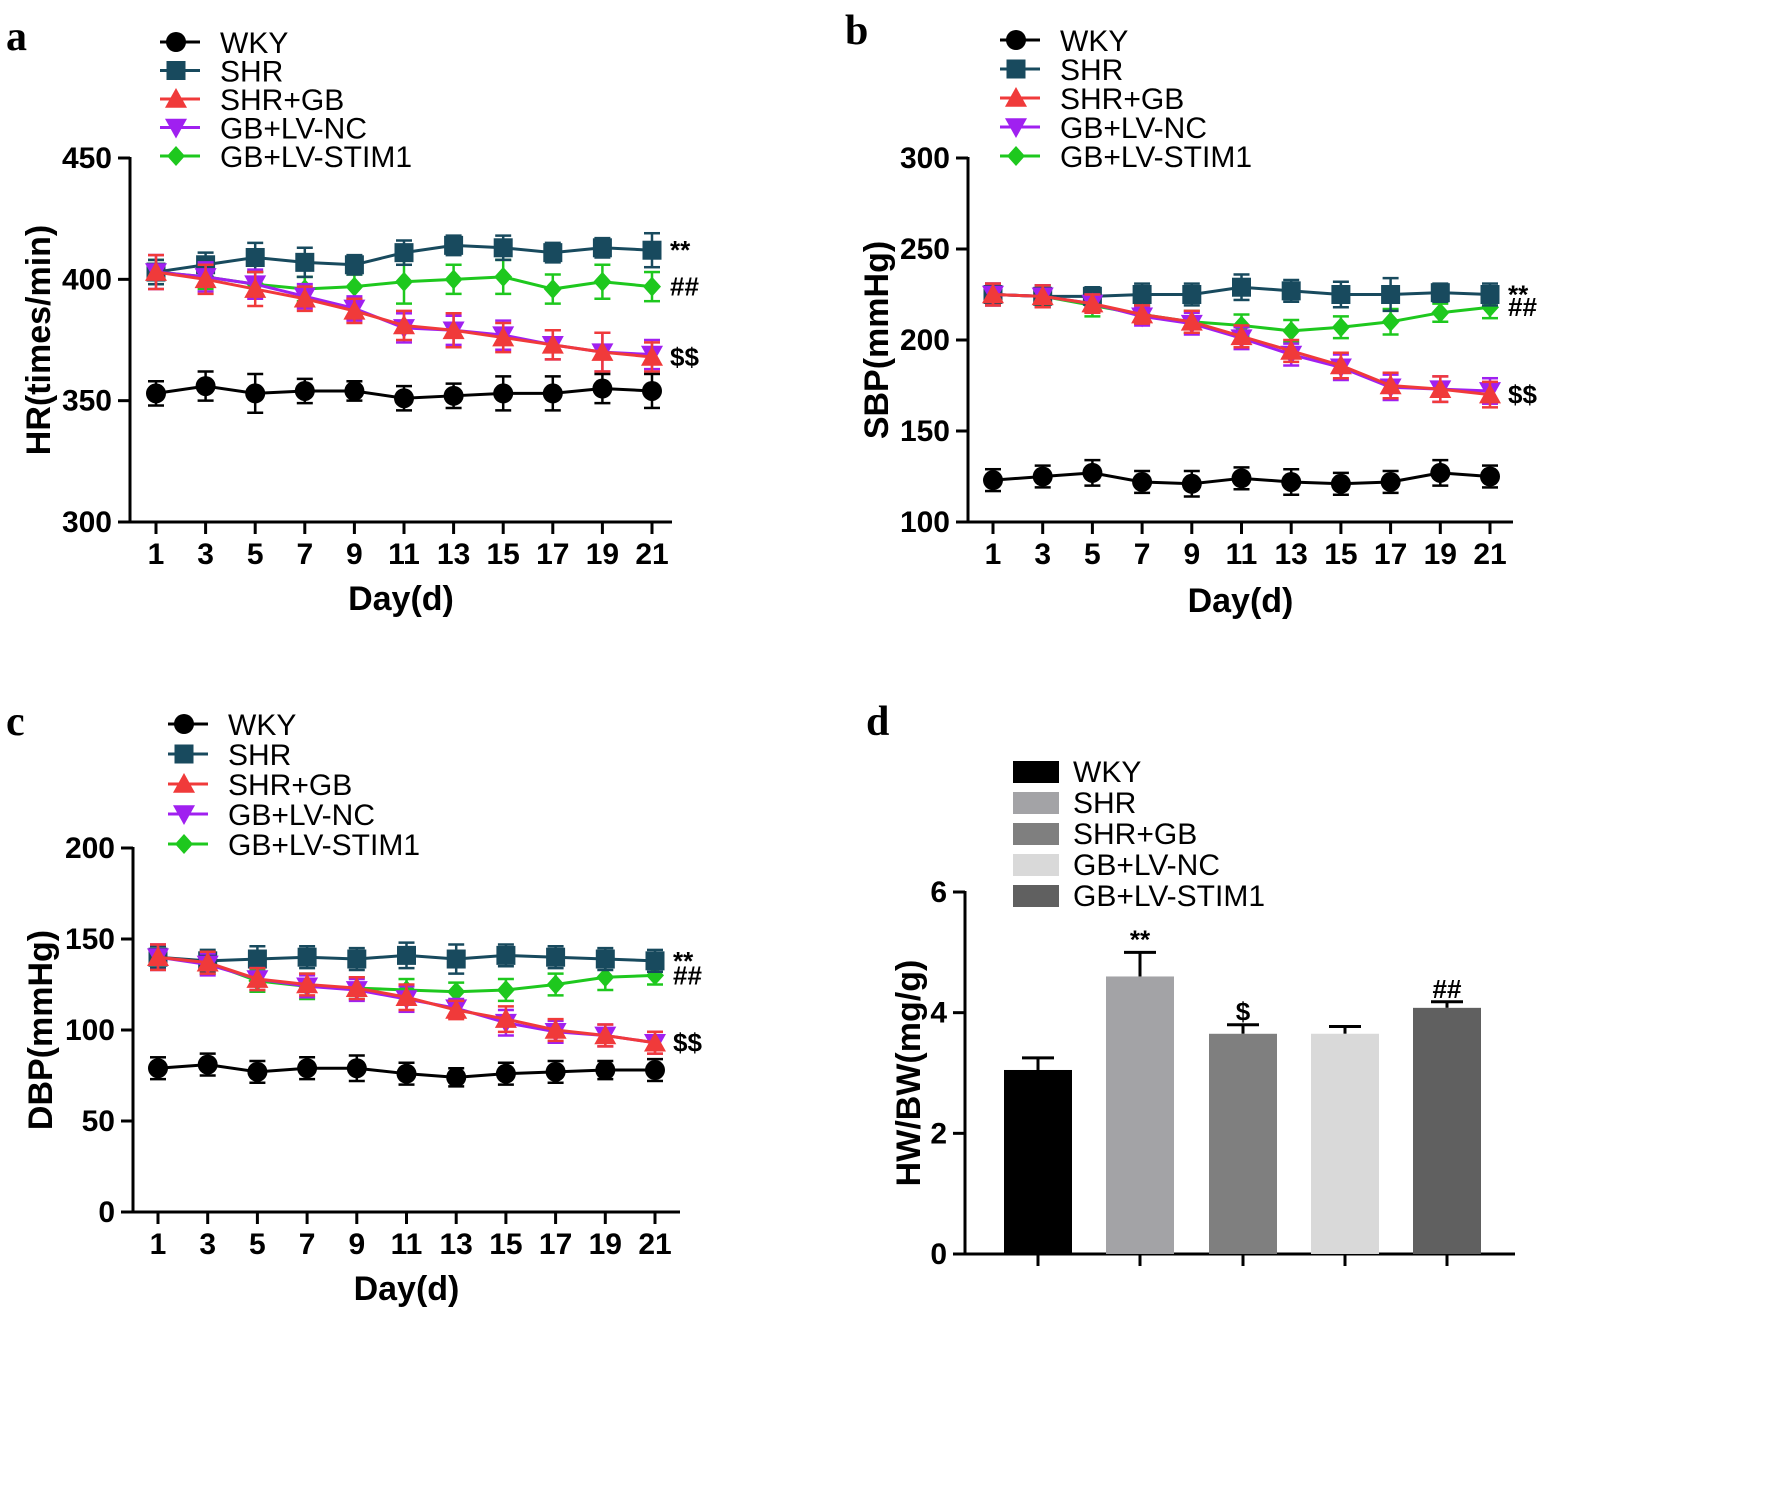 The height and width of the screenshot is (1492, 1772). What do you see at coordinates (90, 939) in the screenshot?
I see `y-tick-label: 150` at bounding box center [90, 939].